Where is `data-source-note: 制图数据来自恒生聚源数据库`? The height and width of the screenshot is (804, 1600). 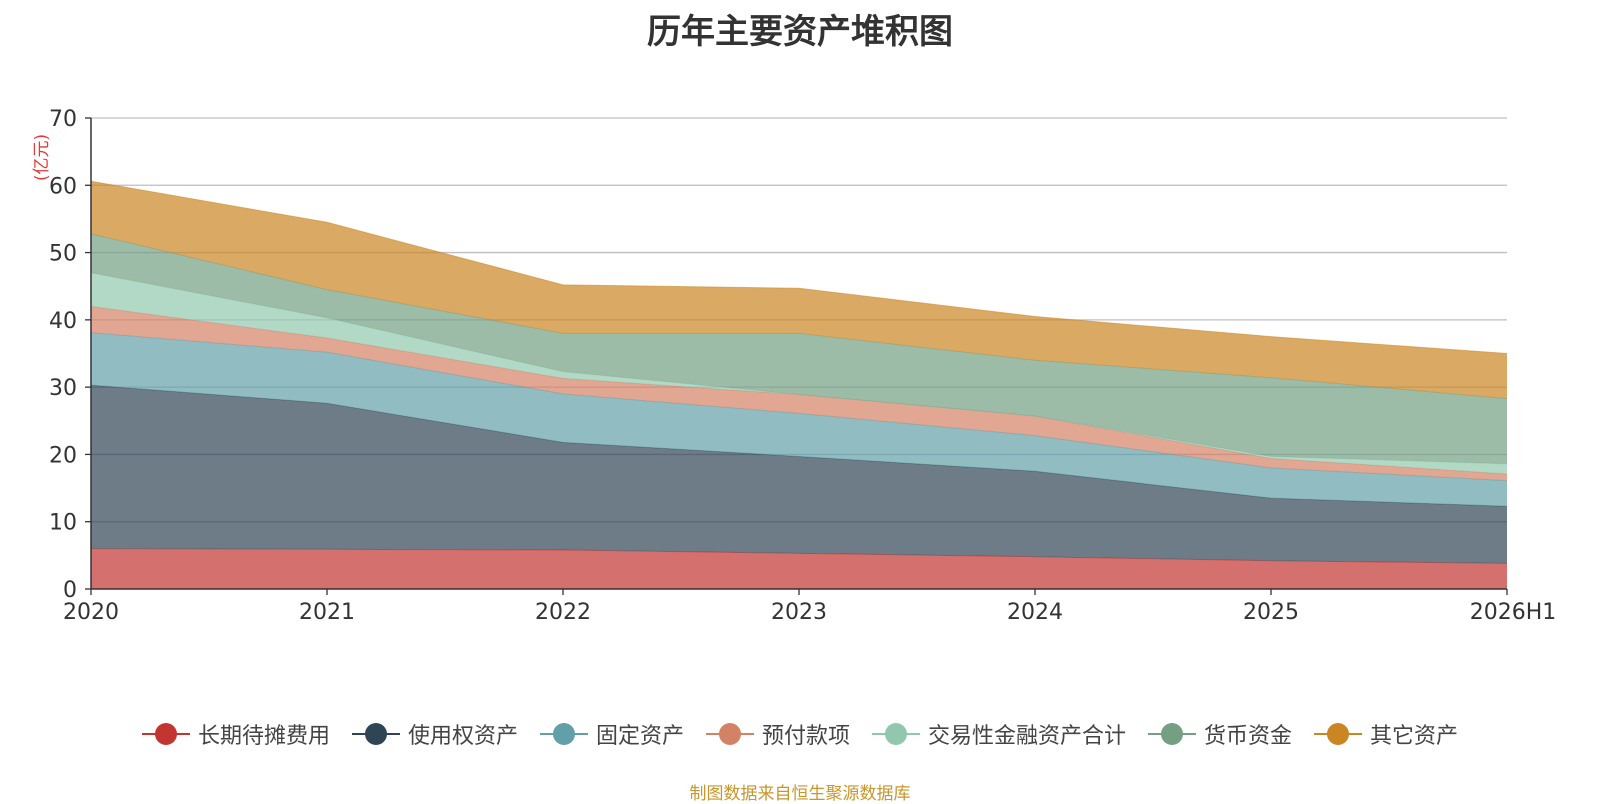
data-source-note: 制图数据来自恒生聚源数据库 is located at coordinates (800, 794).